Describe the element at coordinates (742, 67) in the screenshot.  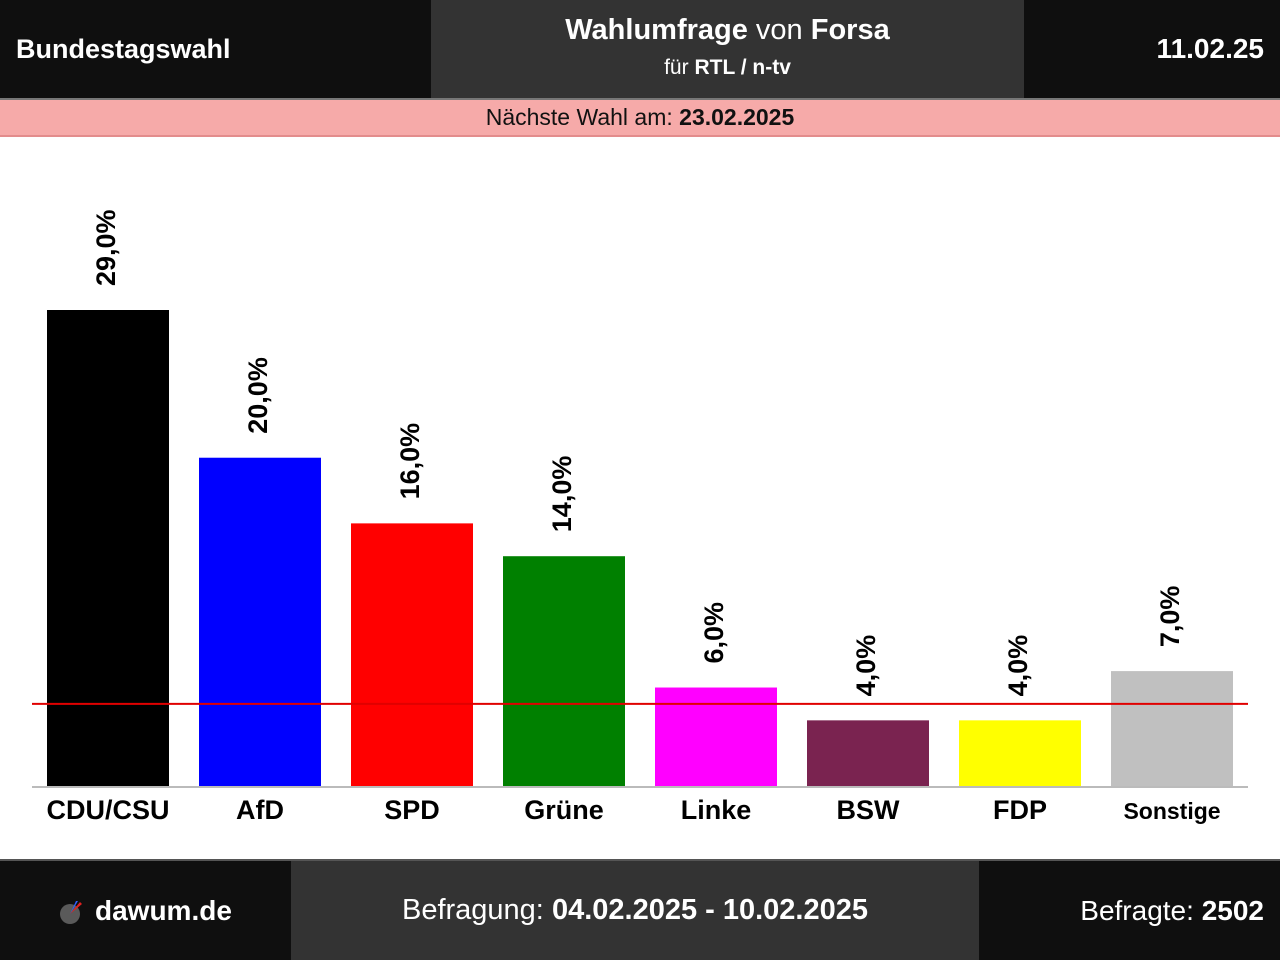
I see `poll-client: RTL / n-tv` at that location.